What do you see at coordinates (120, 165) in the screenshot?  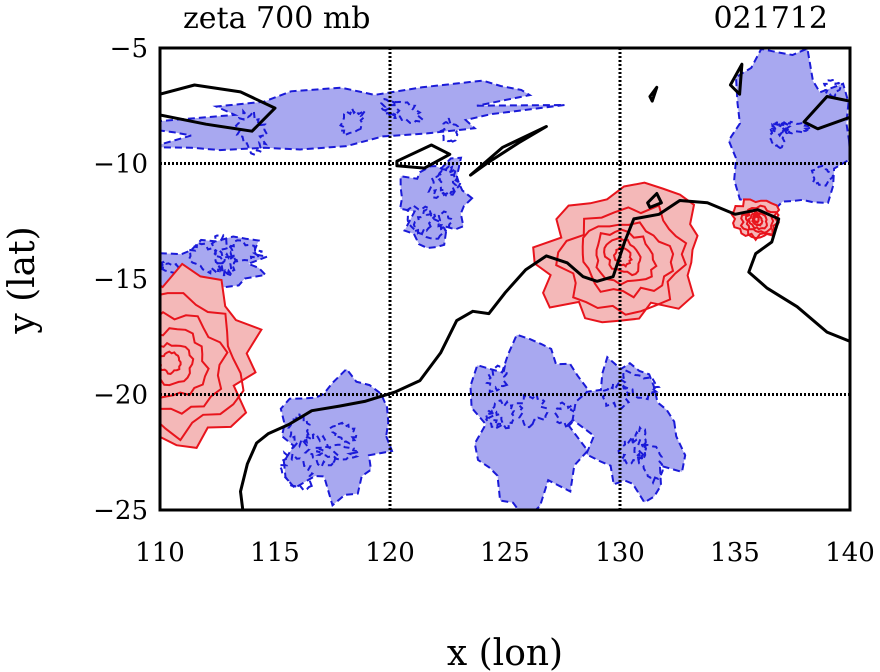 I see `y-tick-label: −10` at bounding box center [120, 165].